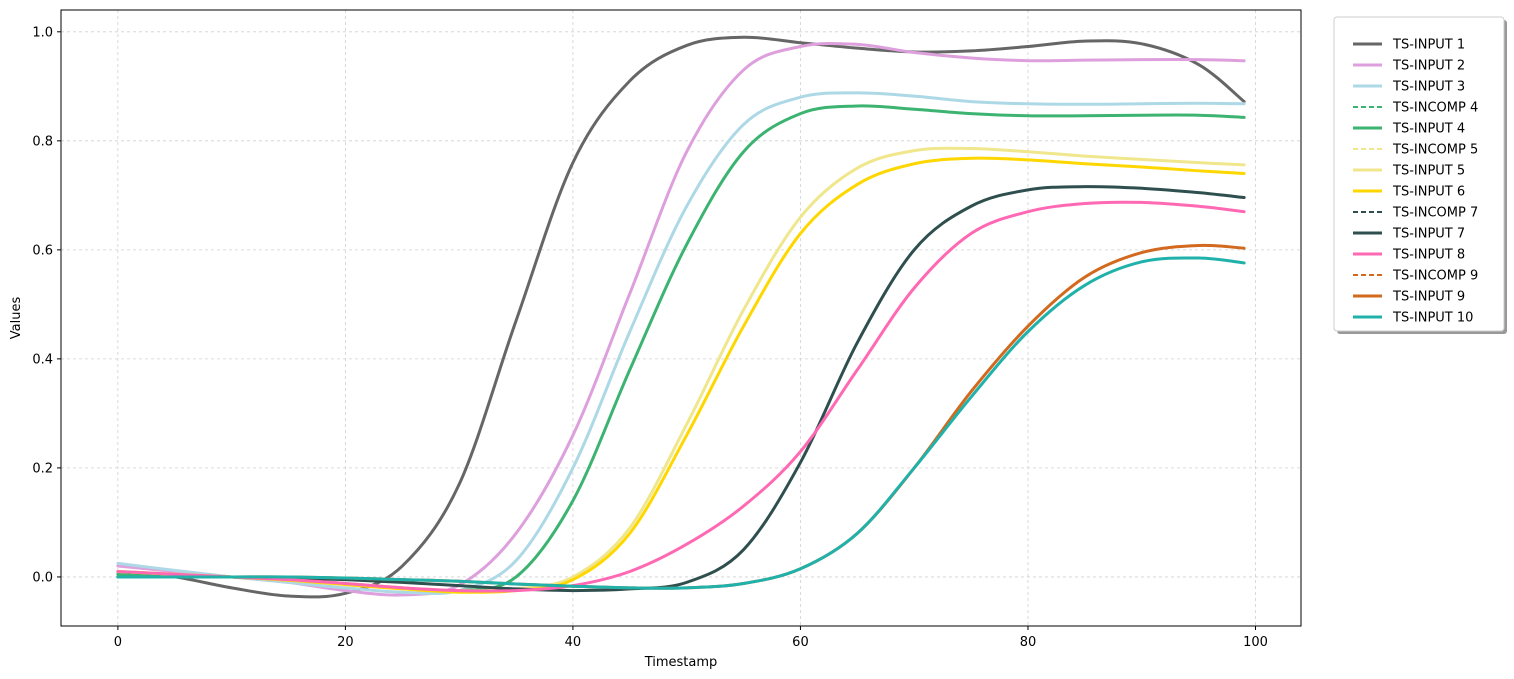 The width and height of the screenshot is (1514, 679). What do you see at coordinates (42, 359) in the screenshot?
I see `y-tick-label: 0.4` at bounding box center [42, 359].